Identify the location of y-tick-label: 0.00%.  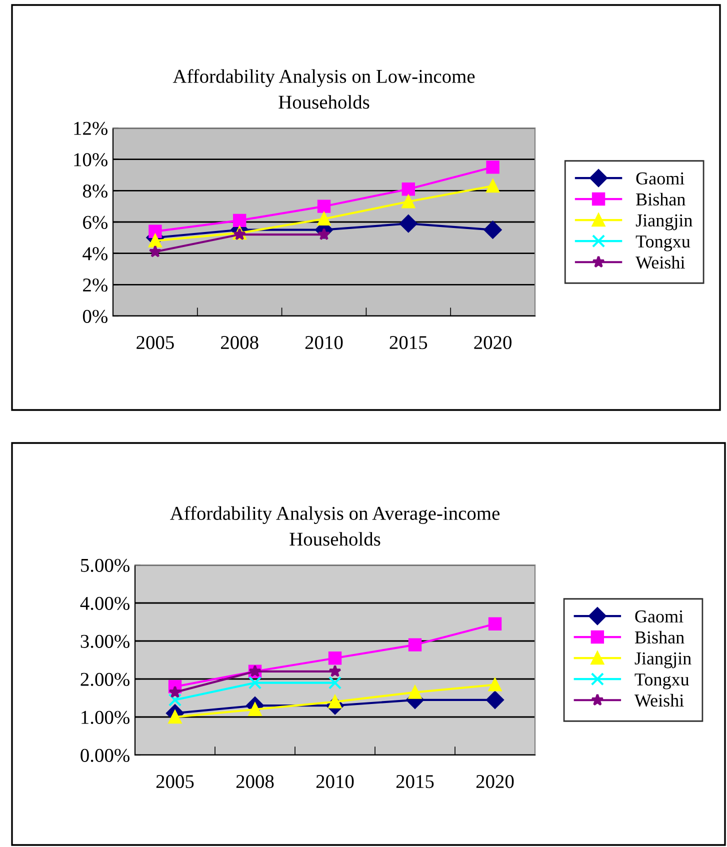
(105, 755).